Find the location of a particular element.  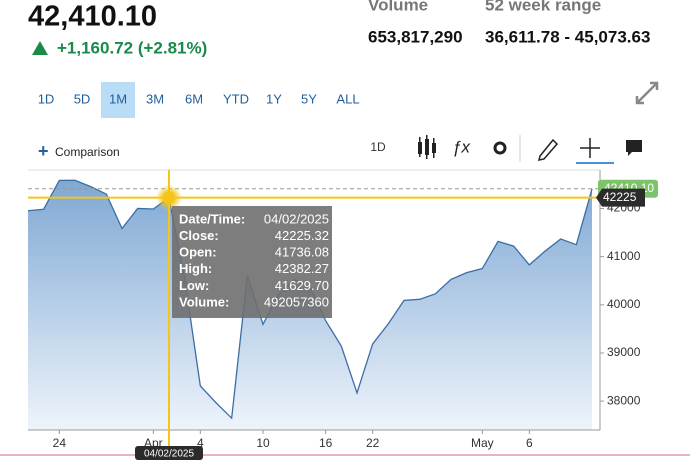

y-tick-label: 38000 is located at coordinates (624, 400).